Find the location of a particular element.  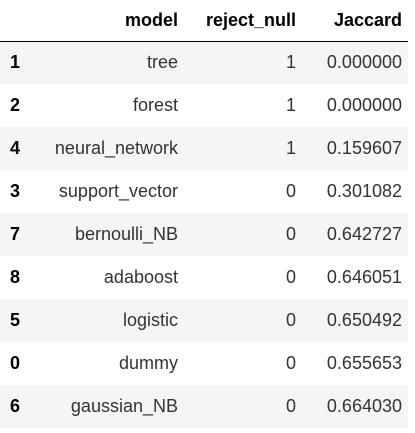

cell-jaccard: 0.642727 is located at coordinates (364, 234).